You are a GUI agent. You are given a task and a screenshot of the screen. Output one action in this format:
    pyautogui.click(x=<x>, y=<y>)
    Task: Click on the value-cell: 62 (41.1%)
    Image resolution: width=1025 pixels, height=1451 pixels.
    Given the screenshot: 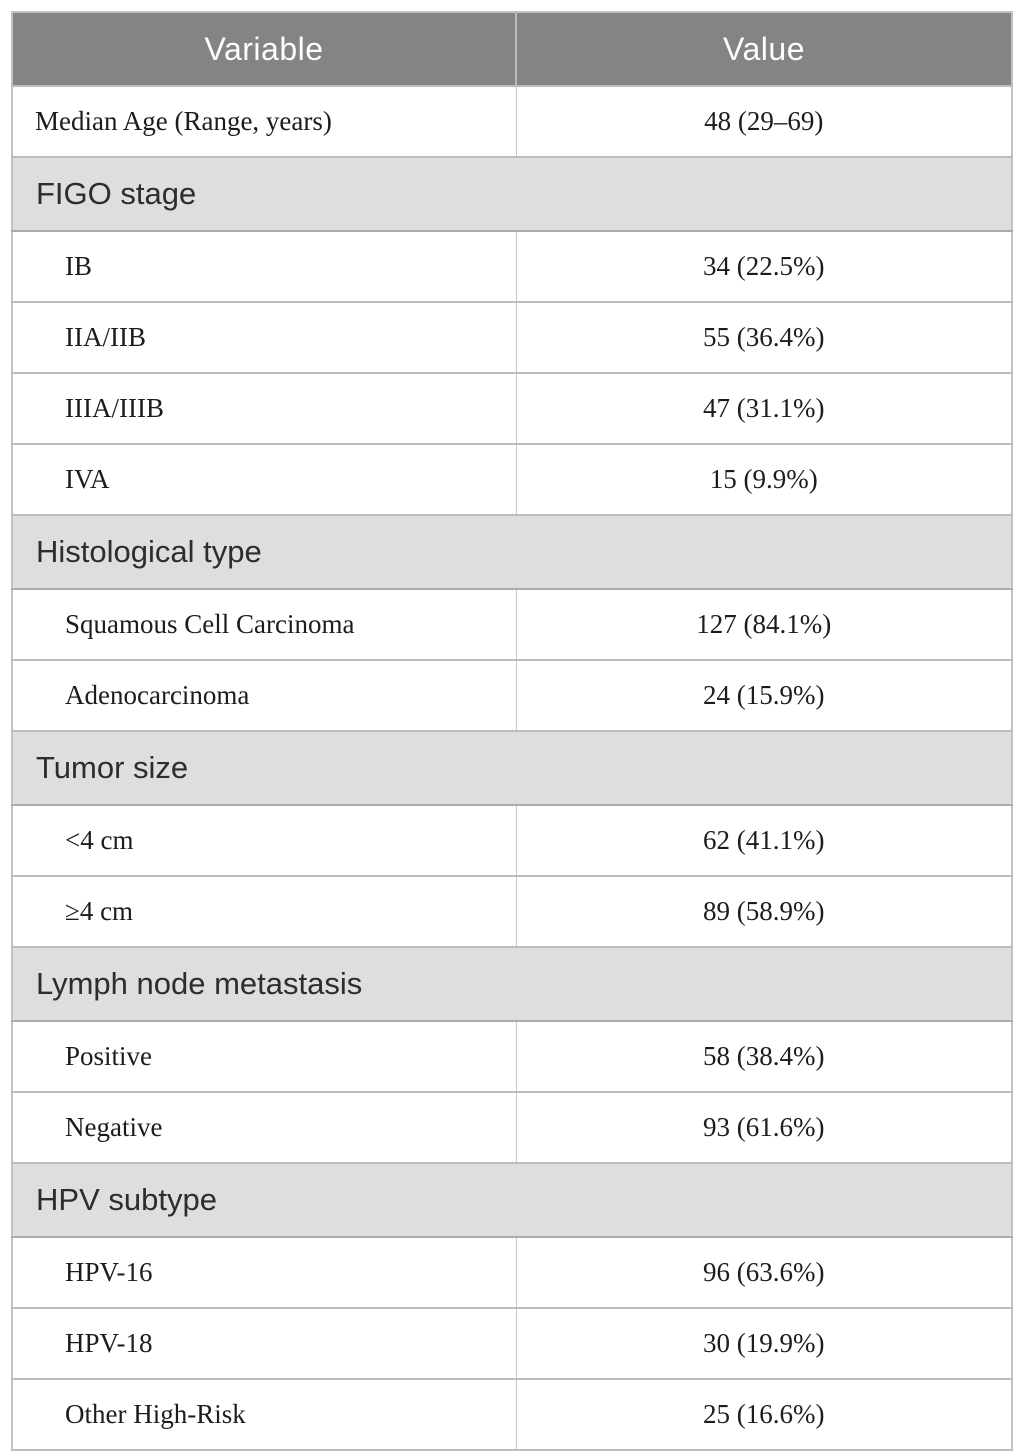 What is the action you would take?
    pyautogui.click(x=764, y=841)
    